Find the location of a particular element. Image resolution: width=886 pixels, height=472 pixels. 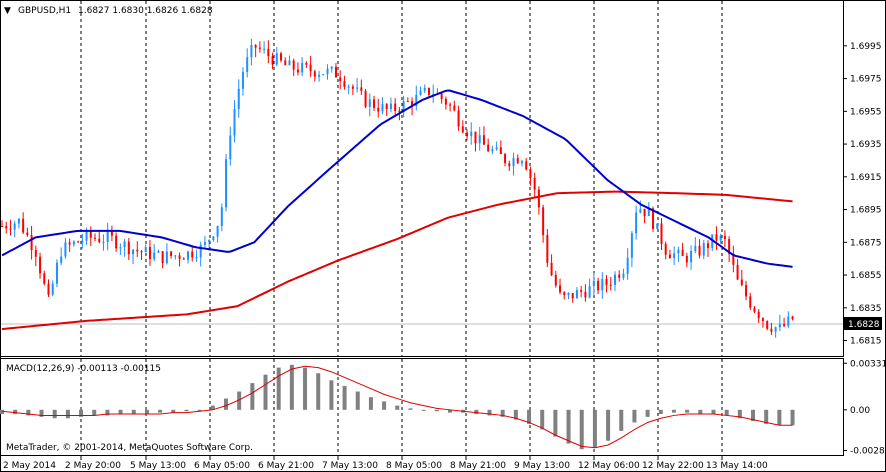

price-label: 1.6915 is located at coordinates (866, 178).